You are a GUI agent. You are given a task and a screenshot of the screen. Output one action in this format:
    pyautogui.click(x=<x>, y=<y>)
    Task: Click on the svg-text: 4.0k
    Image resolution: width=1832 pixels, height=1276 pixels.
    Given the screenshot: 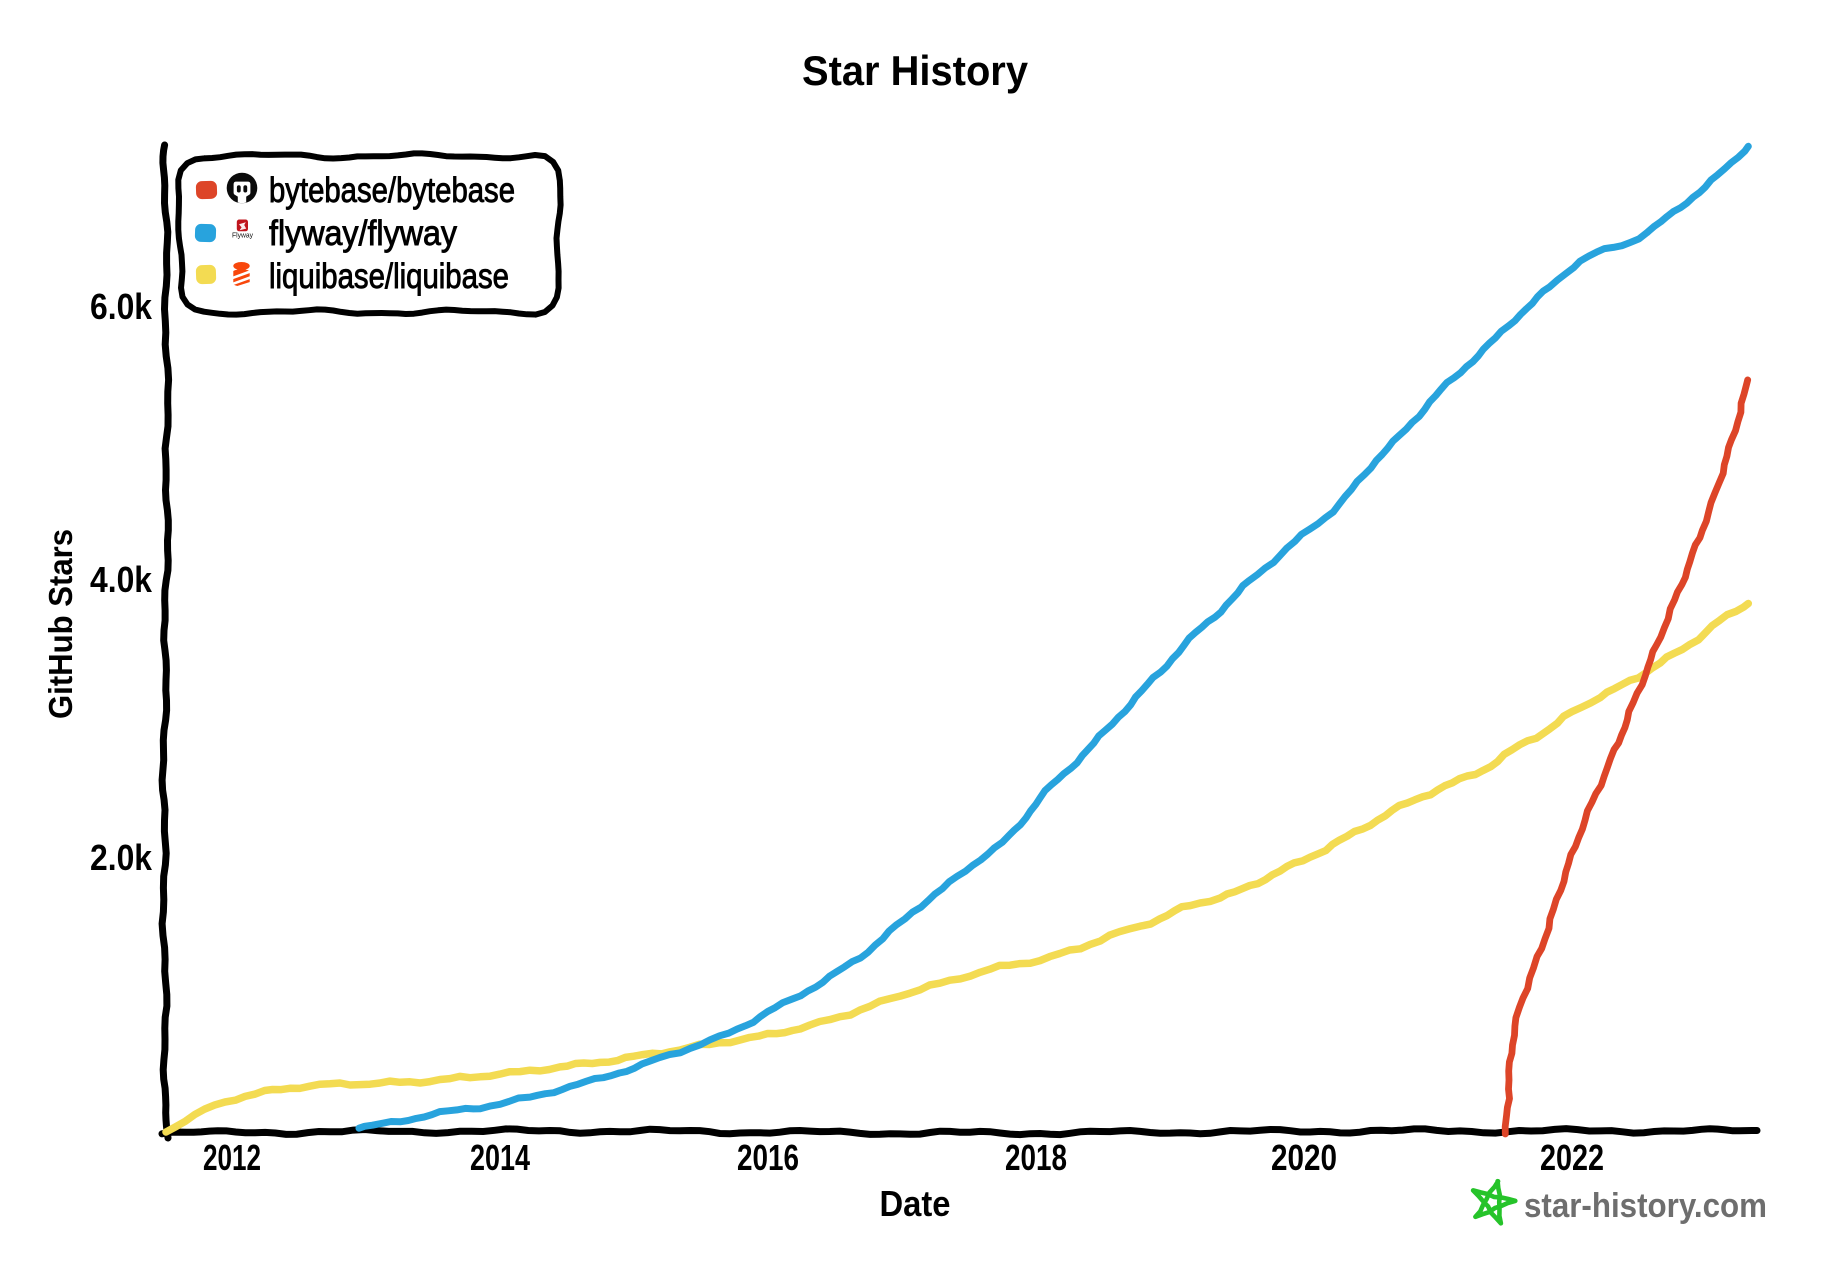 What is the action you would take?
    pyautogui.click(x=121, y=579)
    